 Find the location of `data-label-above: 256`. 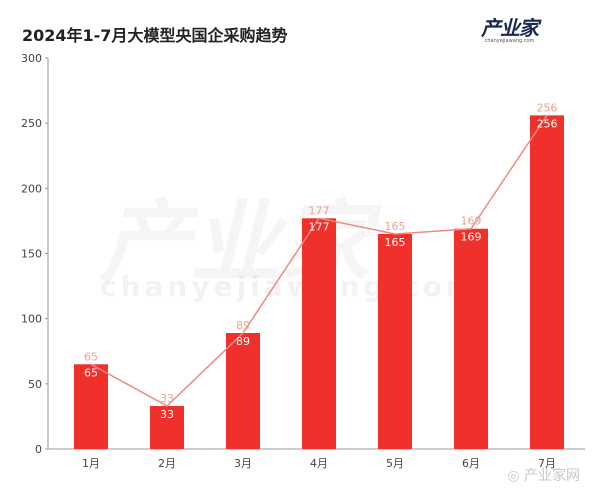

data-label-above: 256 is located at coordinates (547, 107).